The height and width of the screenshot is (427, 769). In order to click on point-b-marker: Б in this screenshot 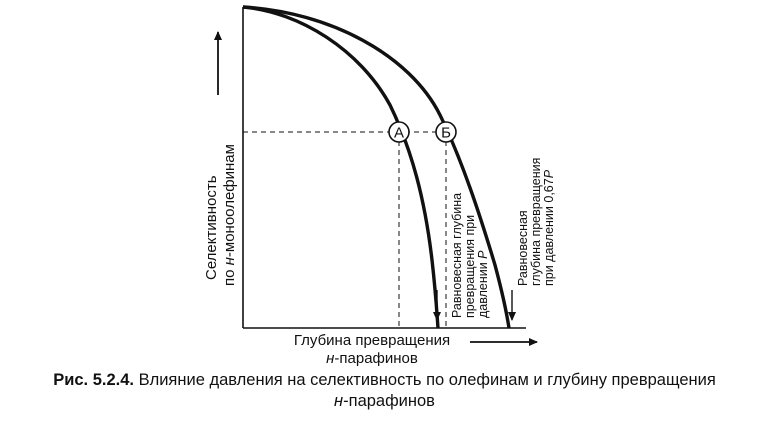, I will do `click(446, 132)`.